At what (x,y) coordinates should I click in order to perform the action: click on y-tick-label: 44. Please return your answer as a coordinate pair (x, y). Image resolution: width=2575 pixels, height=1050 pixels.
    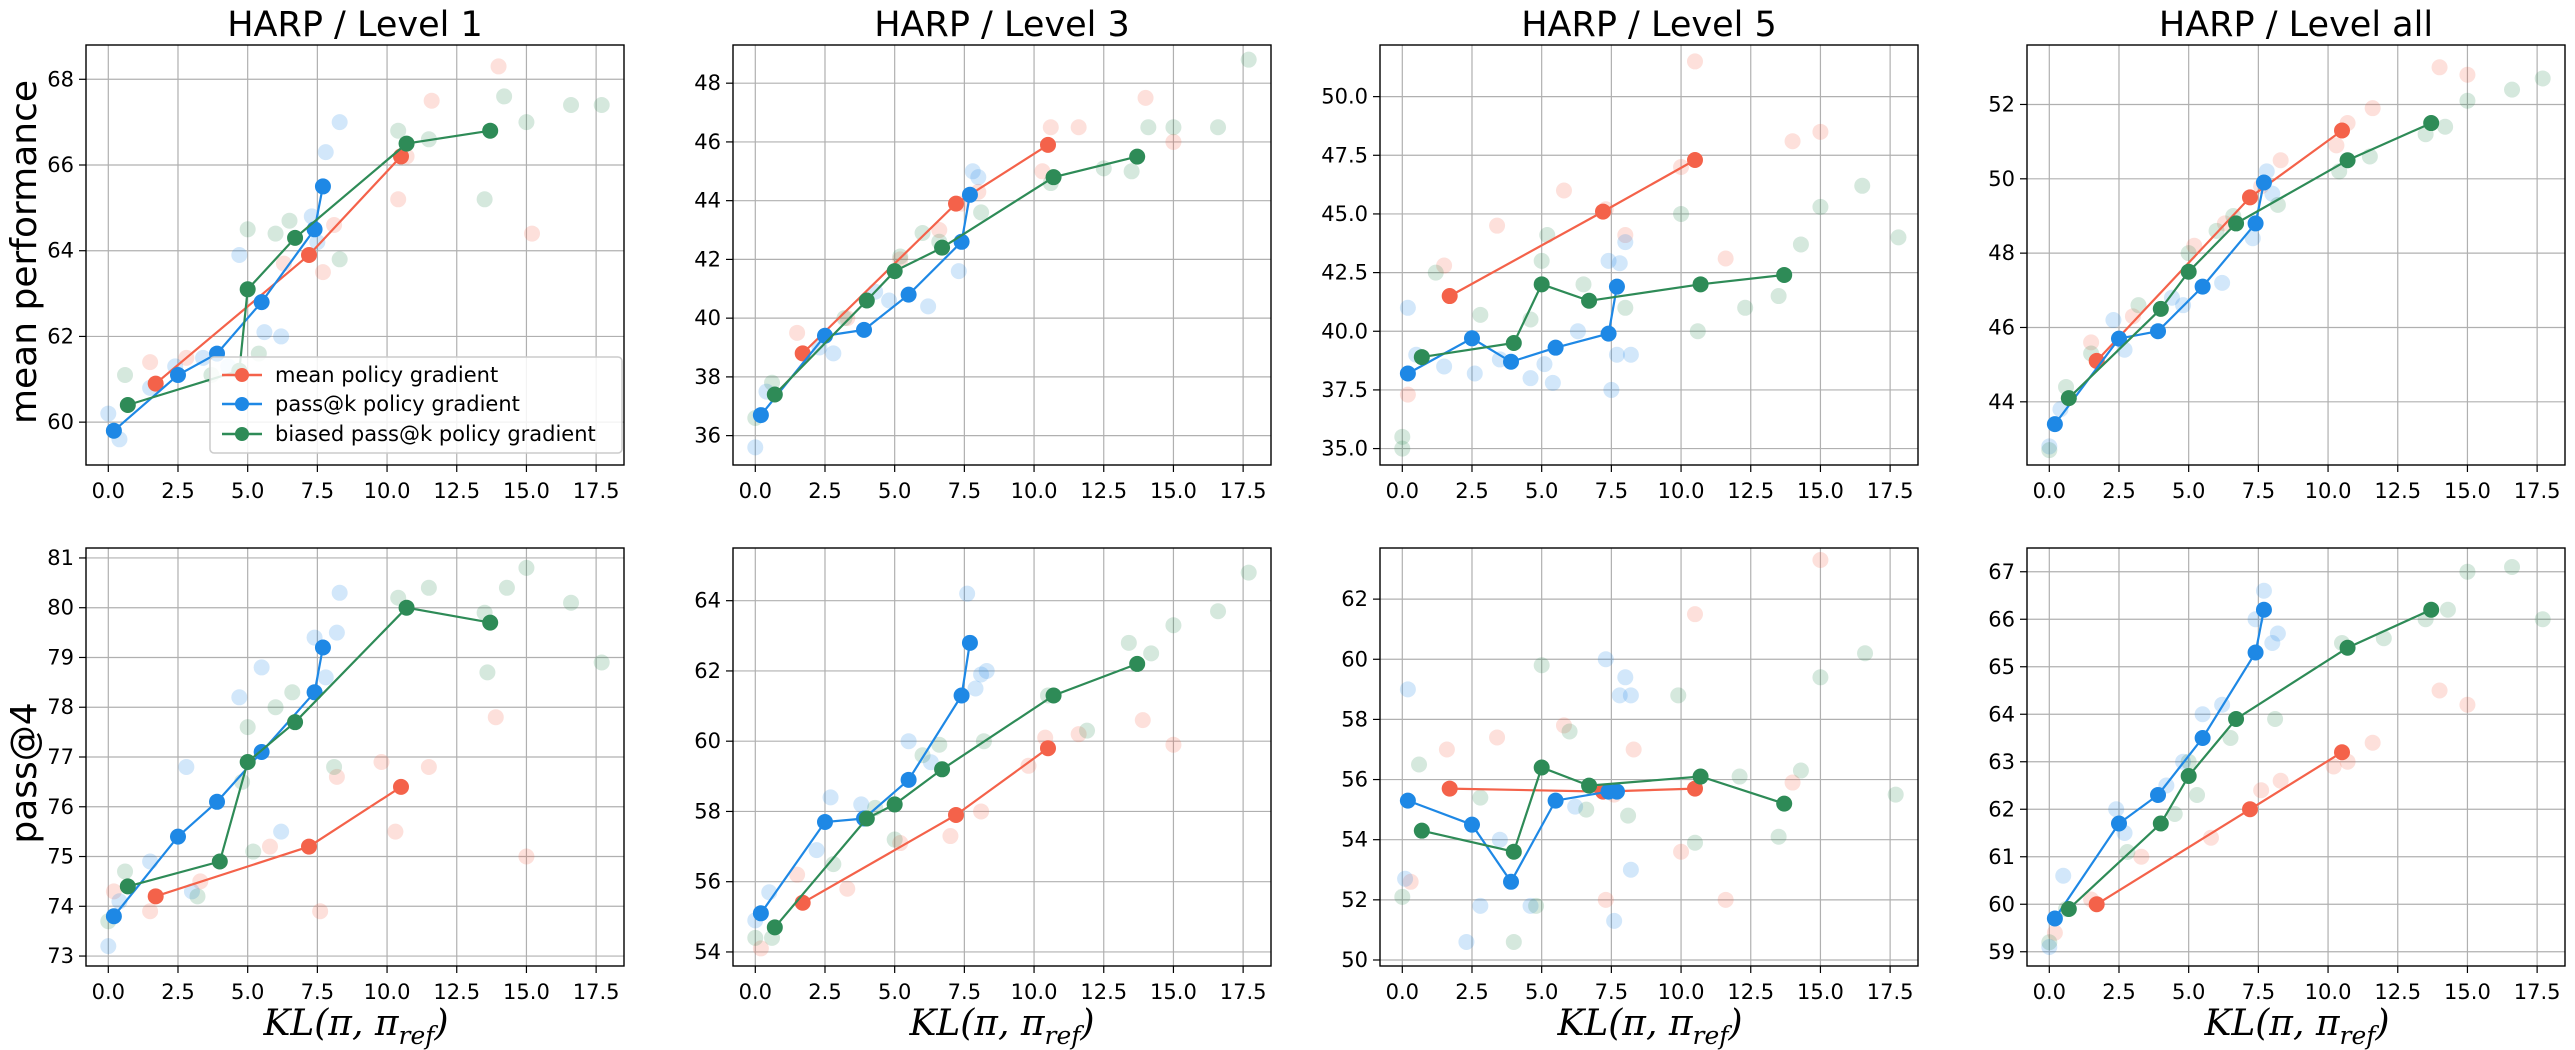
    Looking at the image, I should click on (2001, 402).